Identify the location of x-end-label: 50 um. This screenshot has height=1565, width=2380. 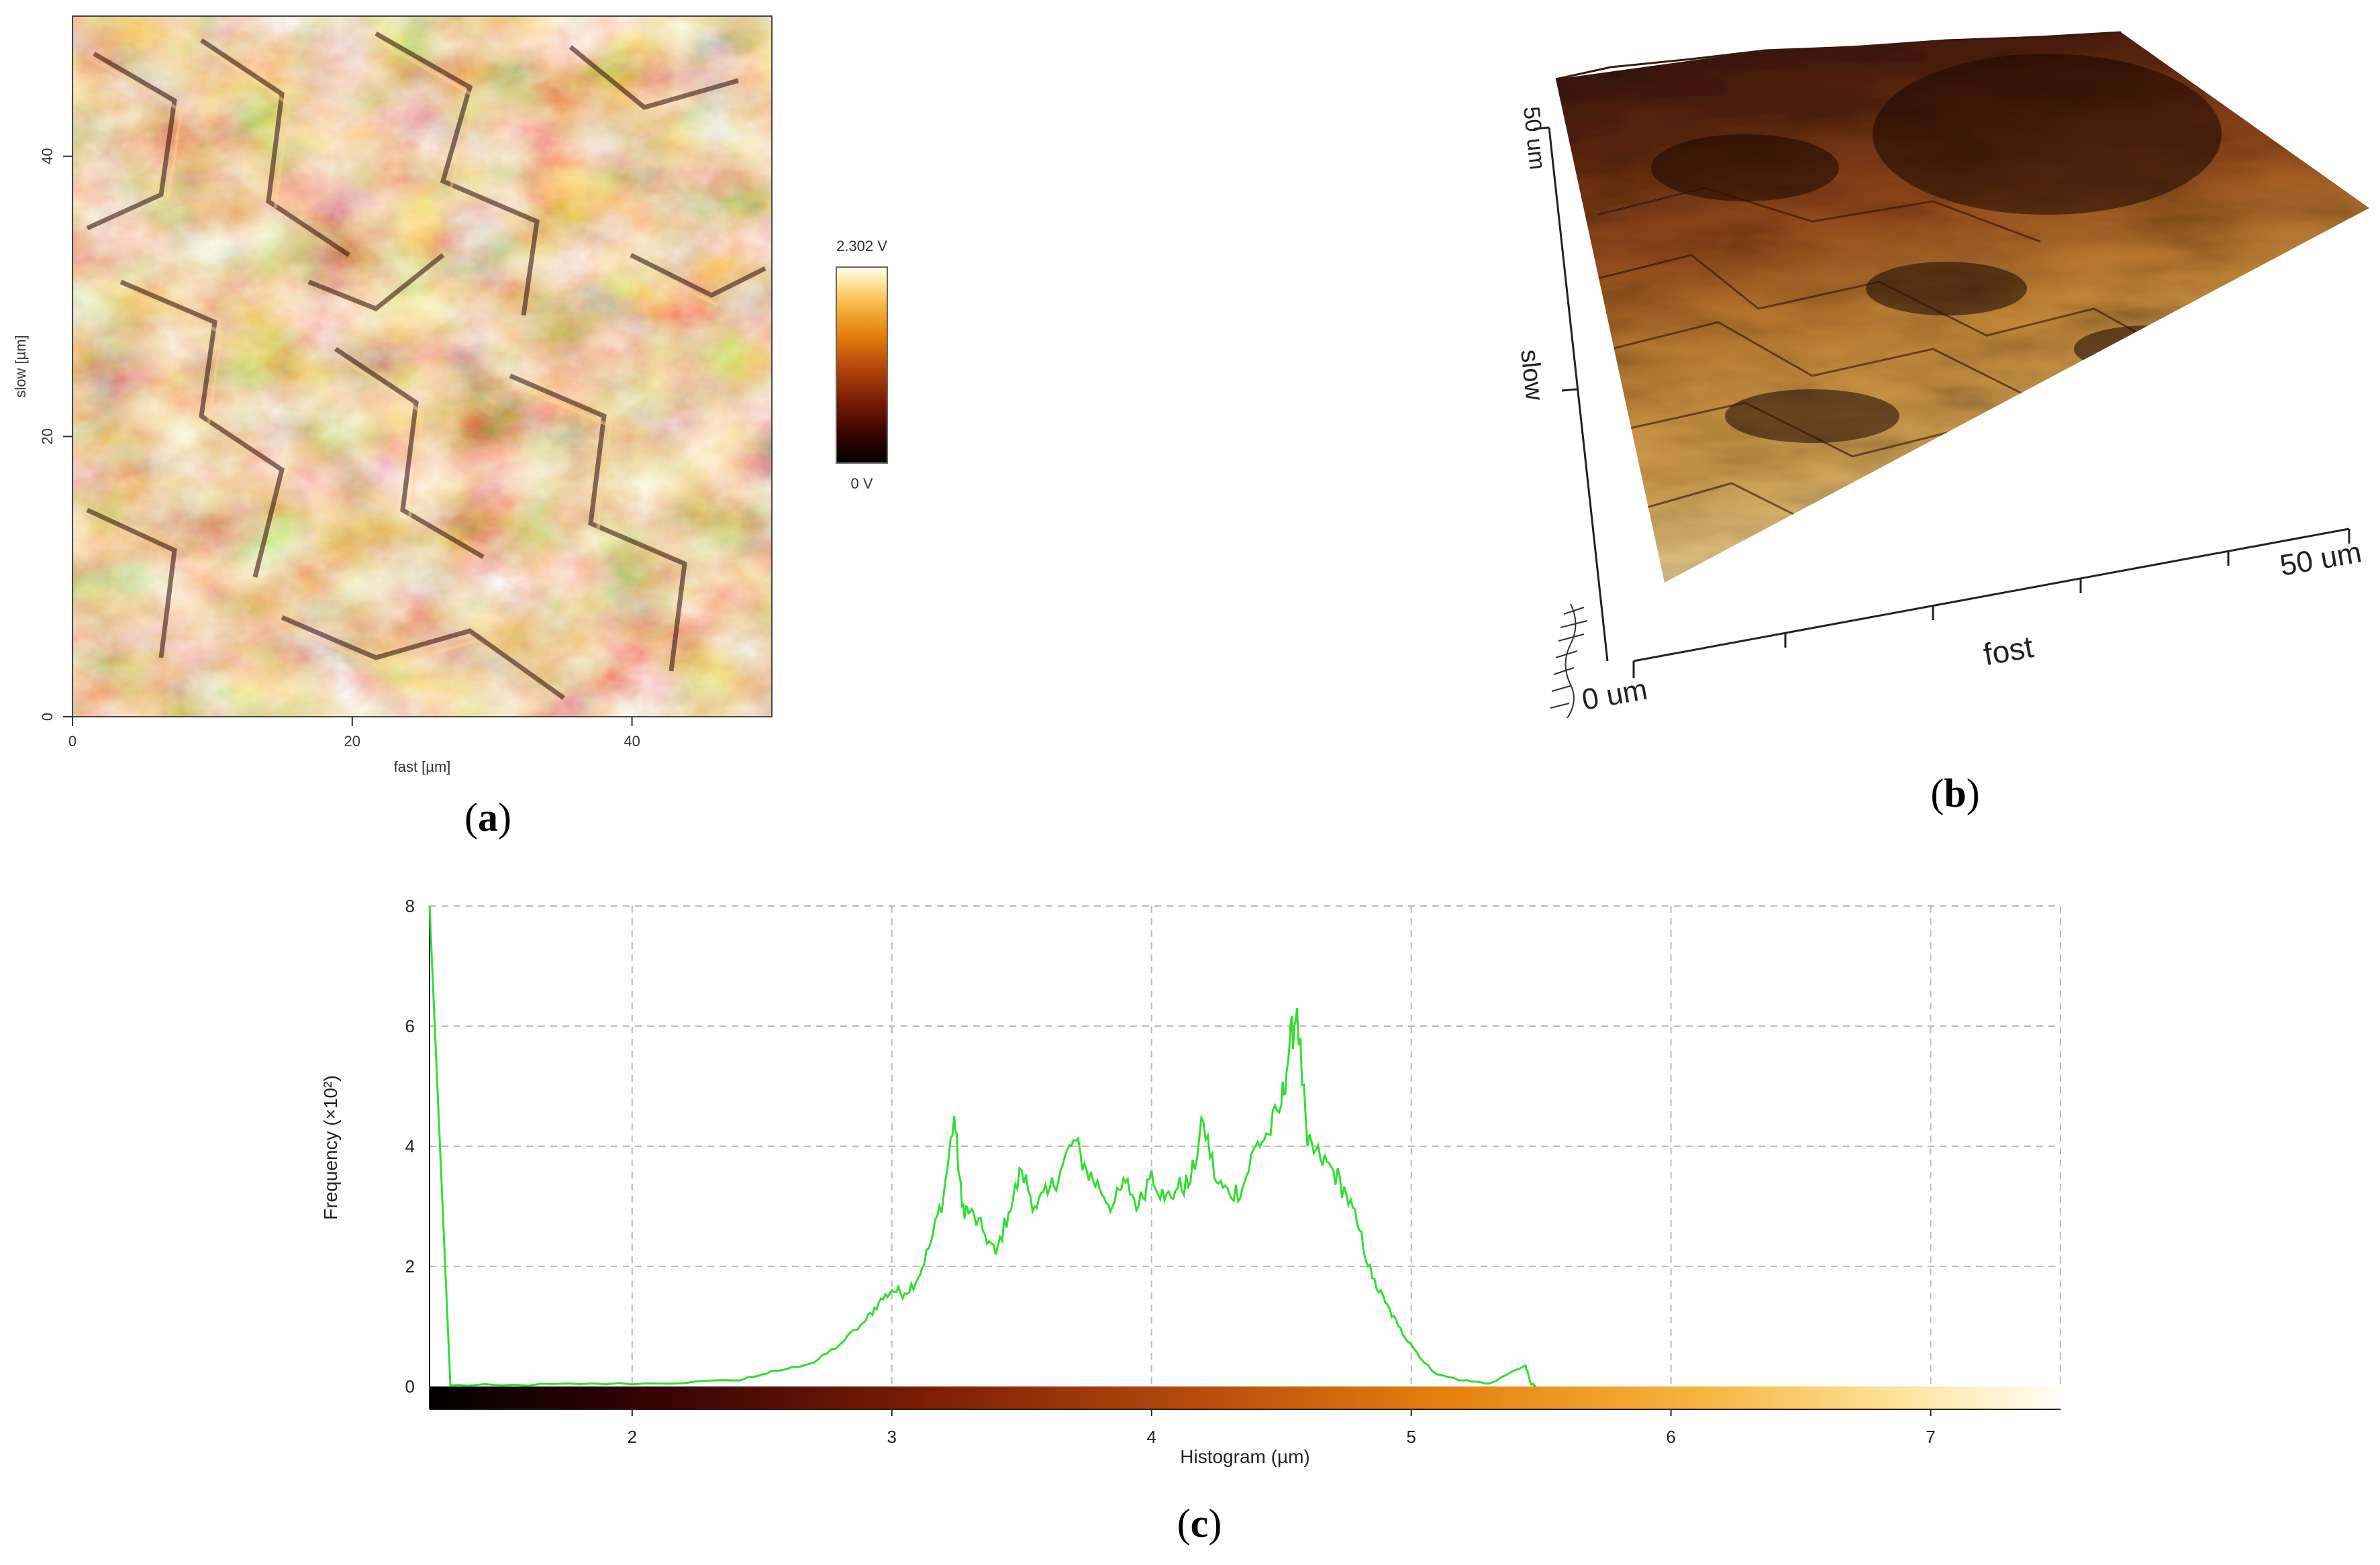
(2320, 559).